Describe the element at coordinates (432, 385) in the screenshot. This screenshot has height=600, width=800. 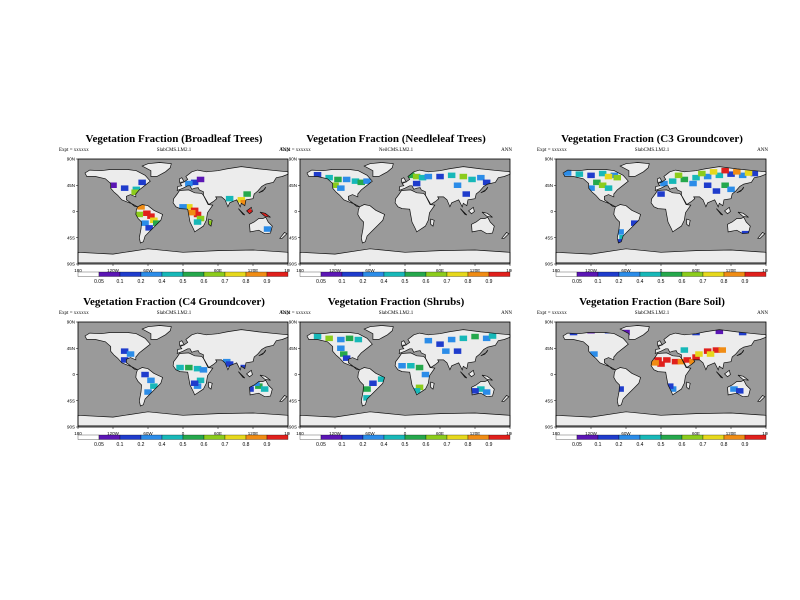
I see `coastline-madagascar` at that location.